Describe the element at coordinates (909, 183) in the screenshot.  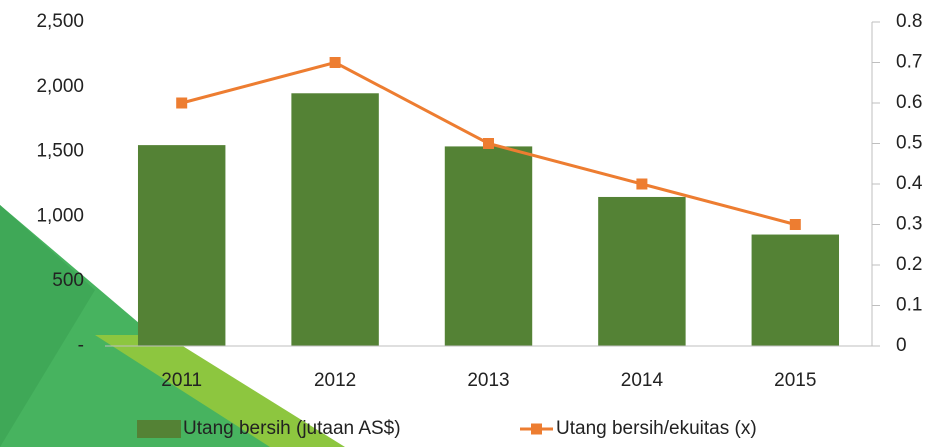
I see `y2-tick-label: 0.4` at that location.